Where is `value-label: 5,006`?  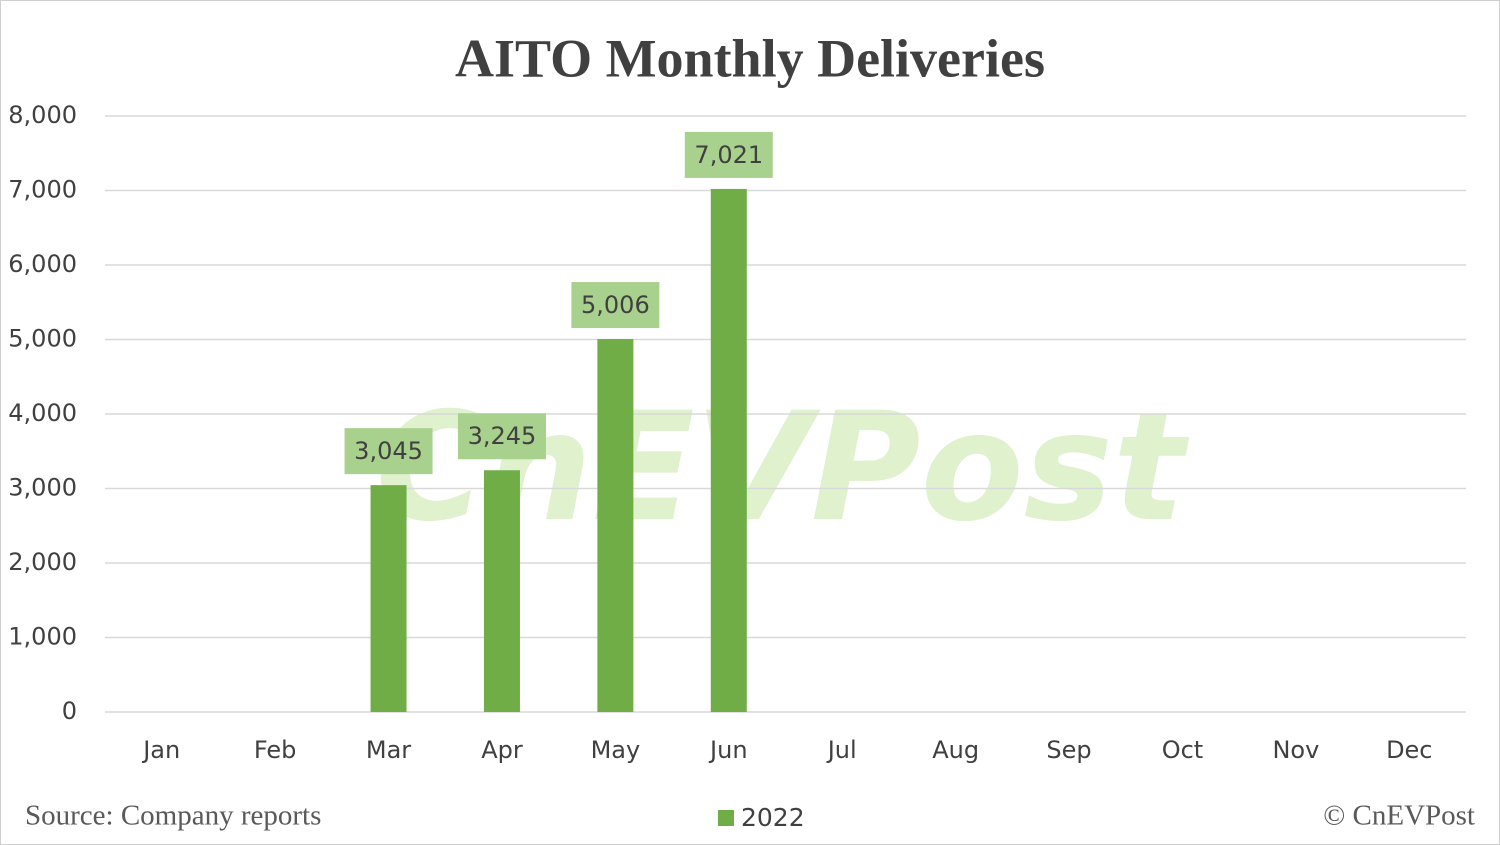 value-label: 5,006 is located at coordinates (615, 305).